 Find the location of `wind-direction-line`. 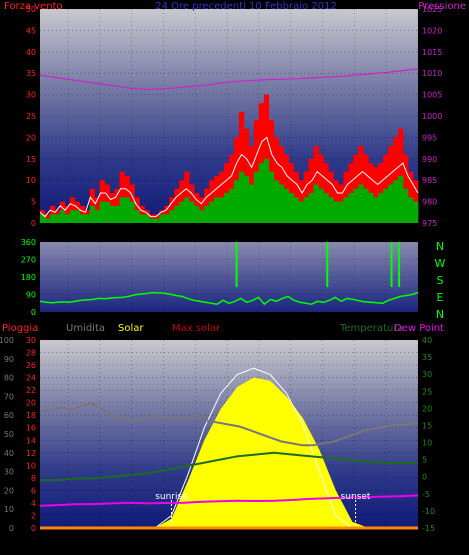

wind-direction-line is located at coordinates (229, 298).